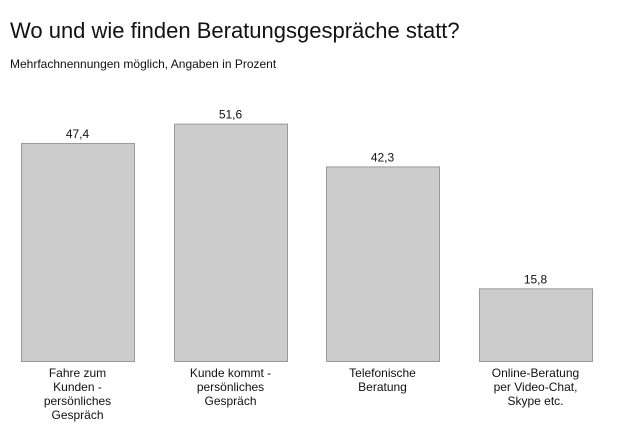 This screenshot has width=619, height=428. I want to click on category-label-4: Online-Beratung per Video-Chat, Skype etc., so click(535, 387).